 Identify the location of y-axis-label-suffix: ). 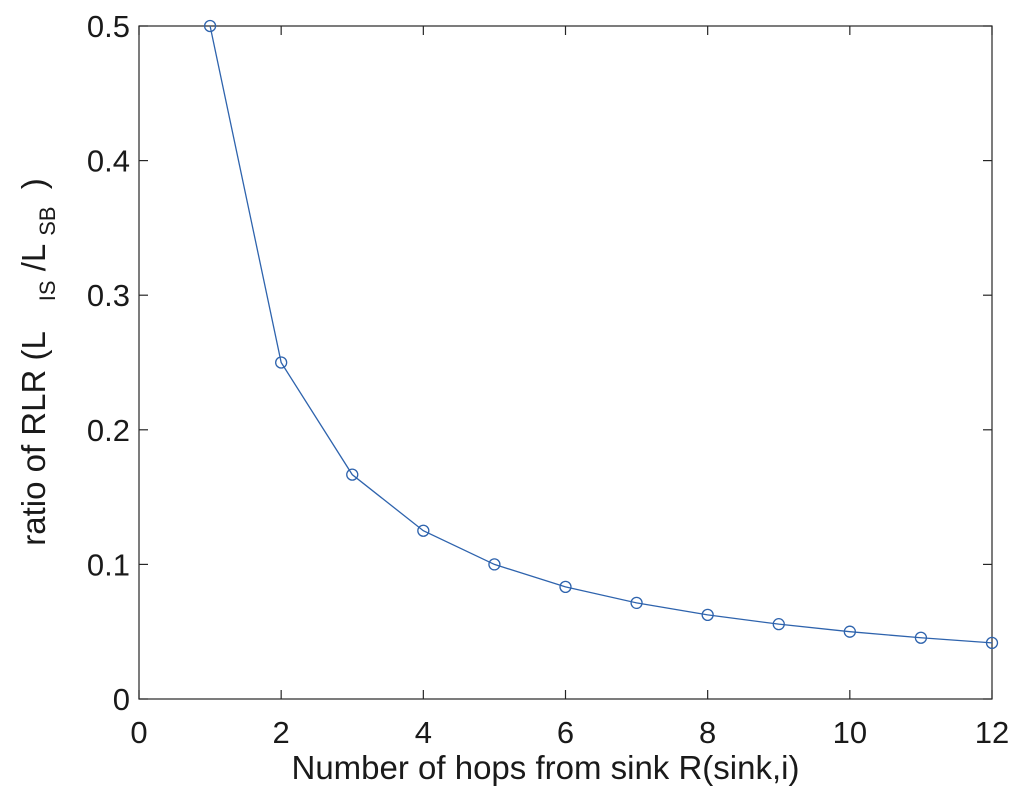
(33, 183).